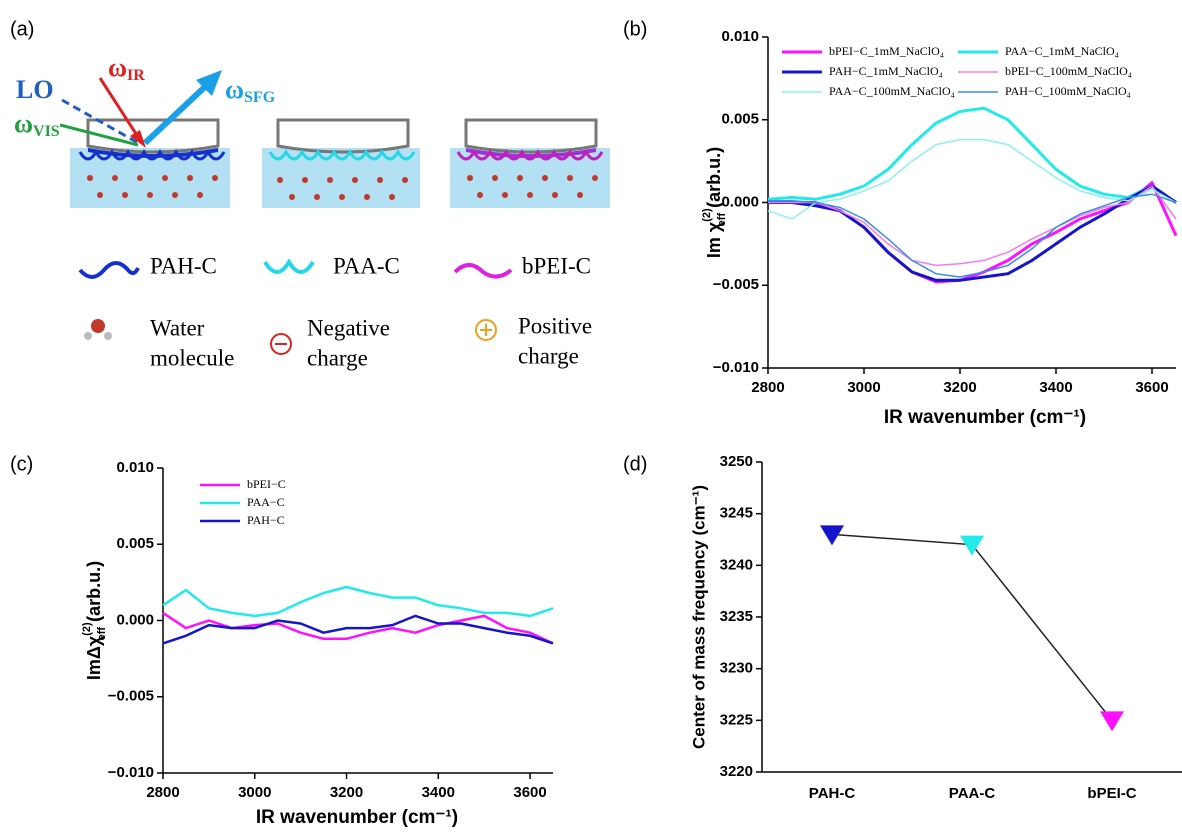 The height and width of the screenshot is (835, 1182). I want to click on vis-label: ωVIS, so click(37, 124).